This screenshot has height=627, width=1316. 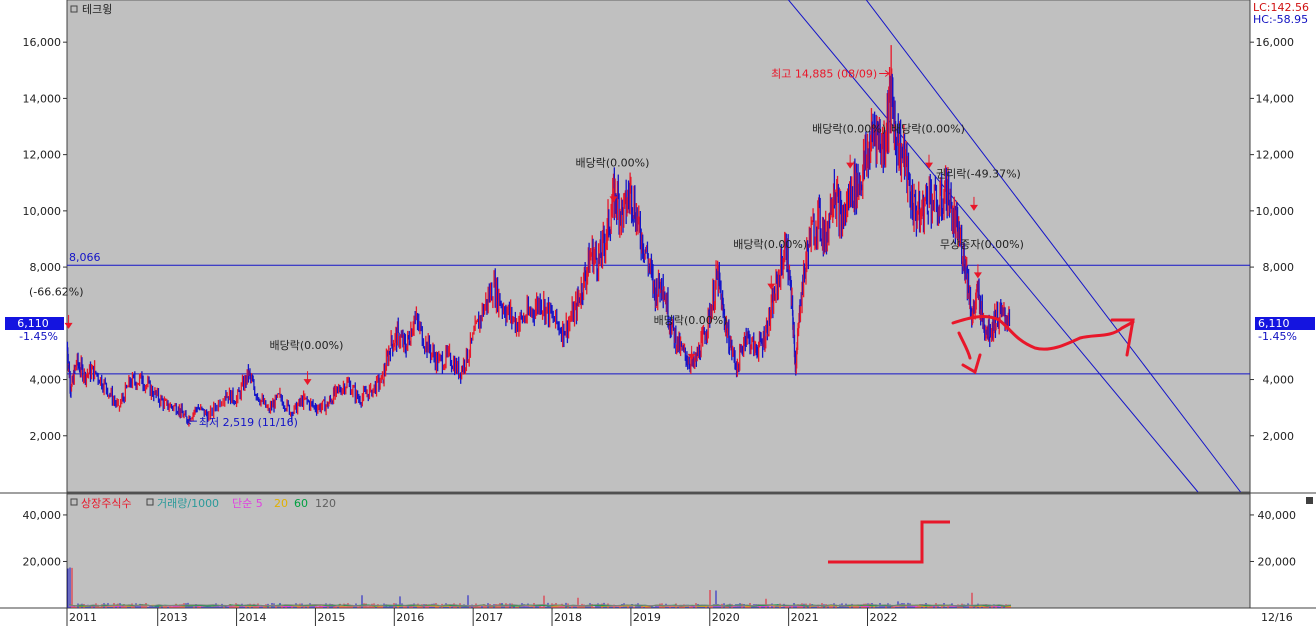 I want to click on annotation-label: 권리락(-49.37%), so click(x=978, y=174).